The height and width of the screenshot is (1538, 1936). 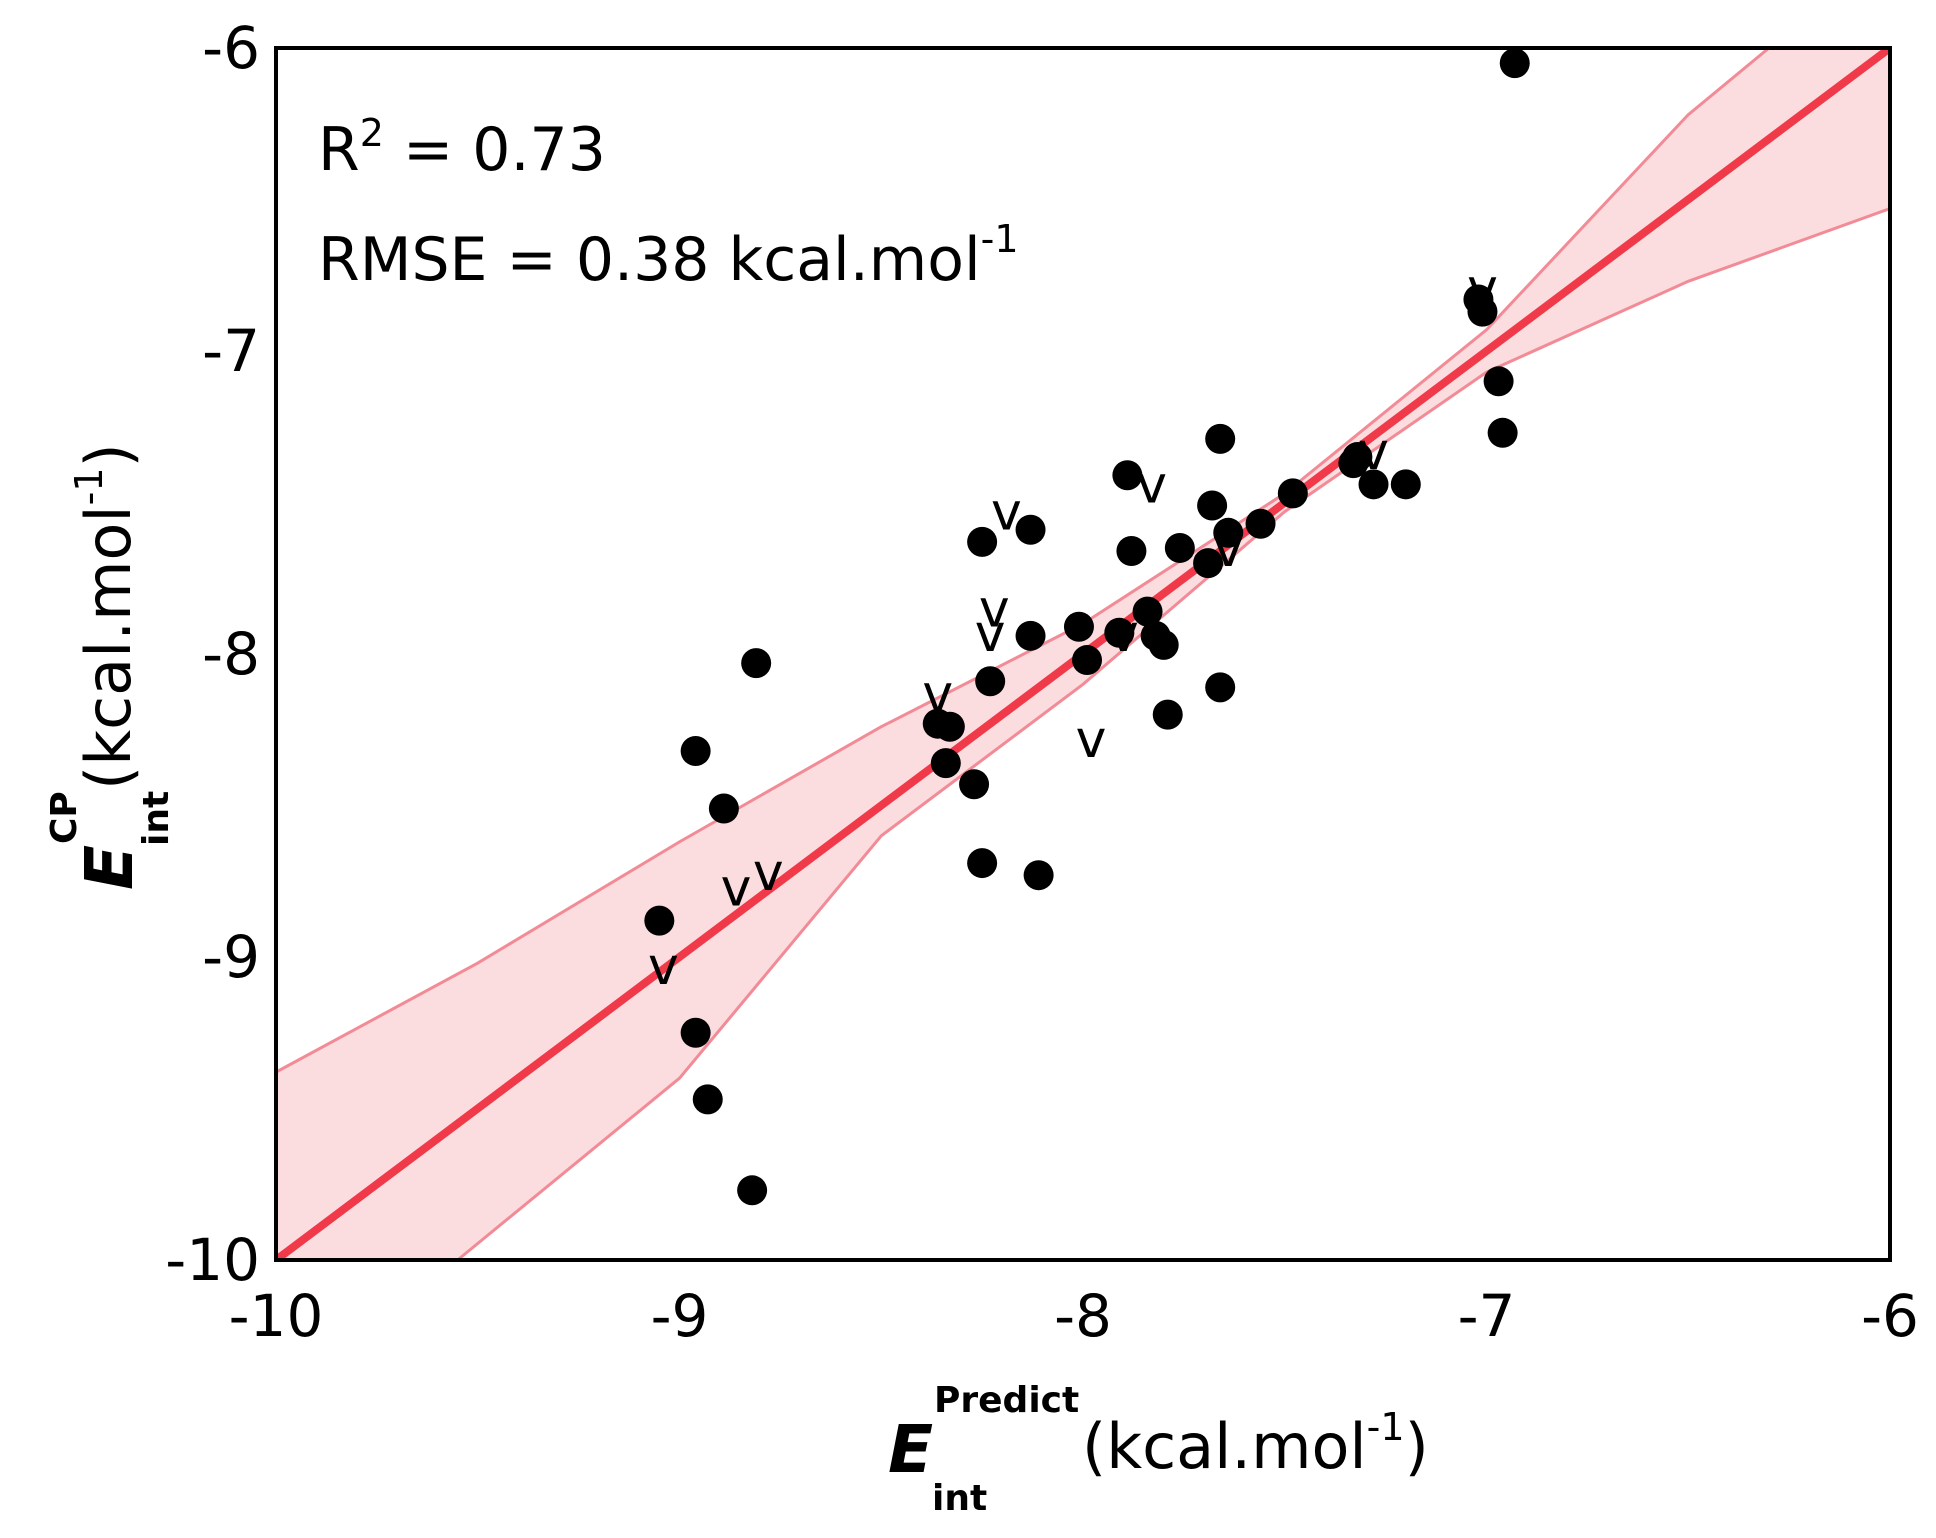 What do you see at coordinates (212, 1260) in the screenshot?
I see `y-tick-label: -10` at bounding box center [212, 1260].